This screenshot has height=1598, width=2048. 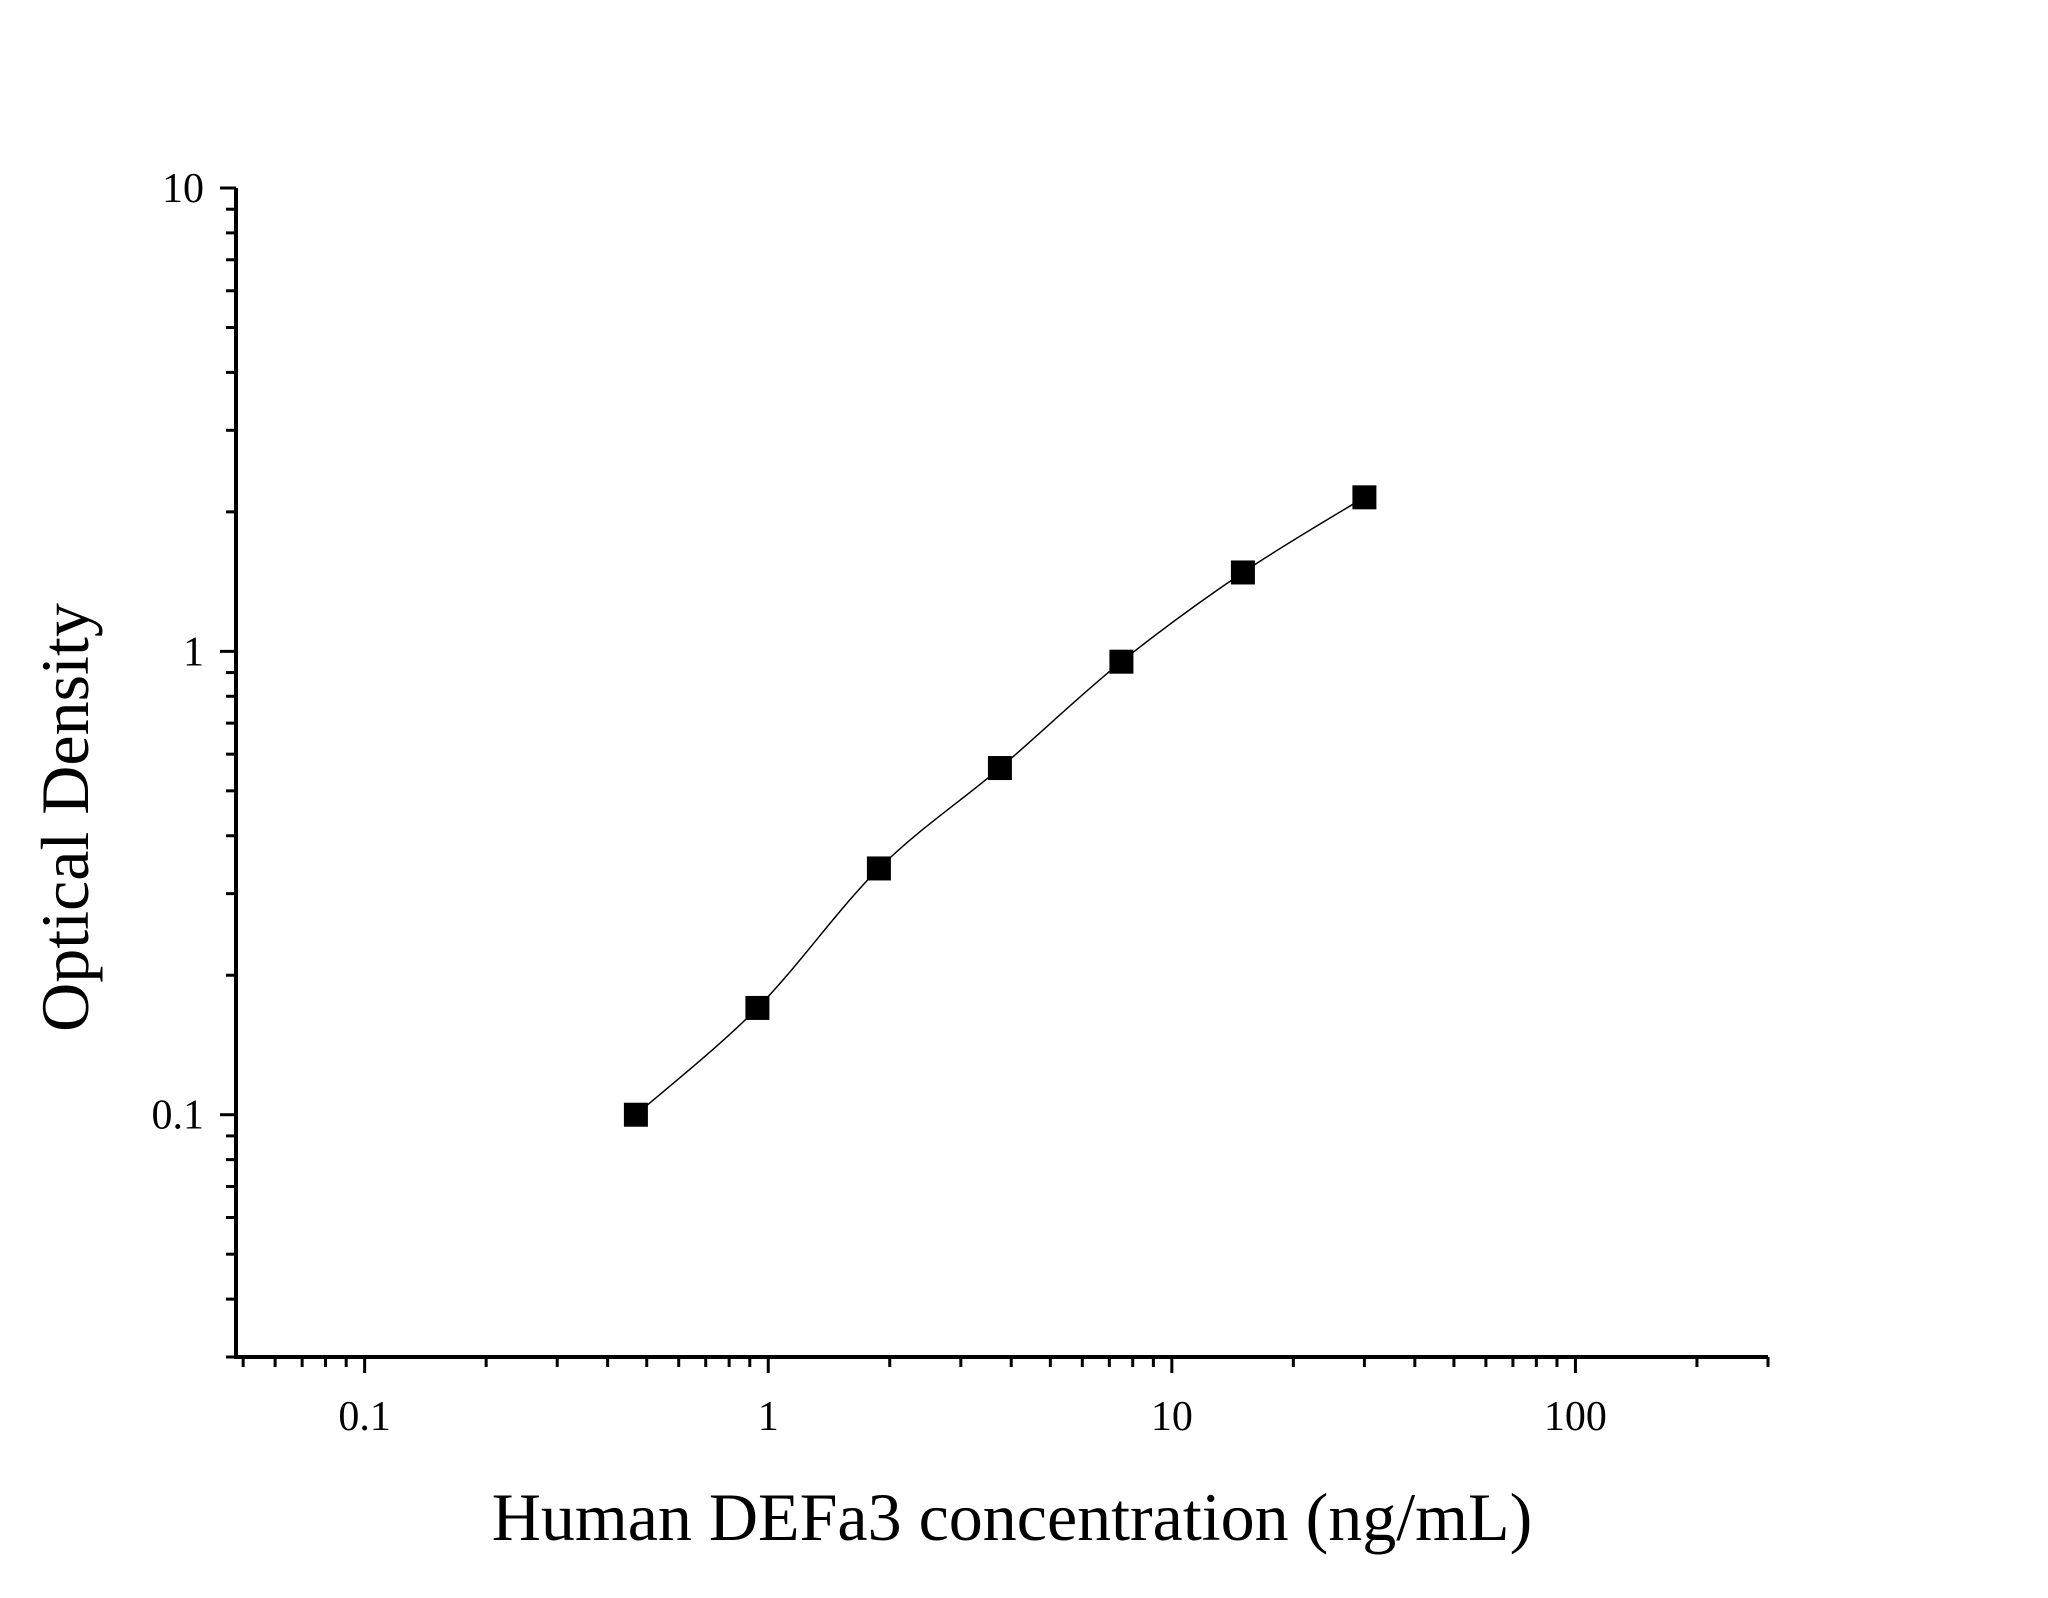 I want to click on y-tick-label: 0.1, so click(x=178, y=1116).